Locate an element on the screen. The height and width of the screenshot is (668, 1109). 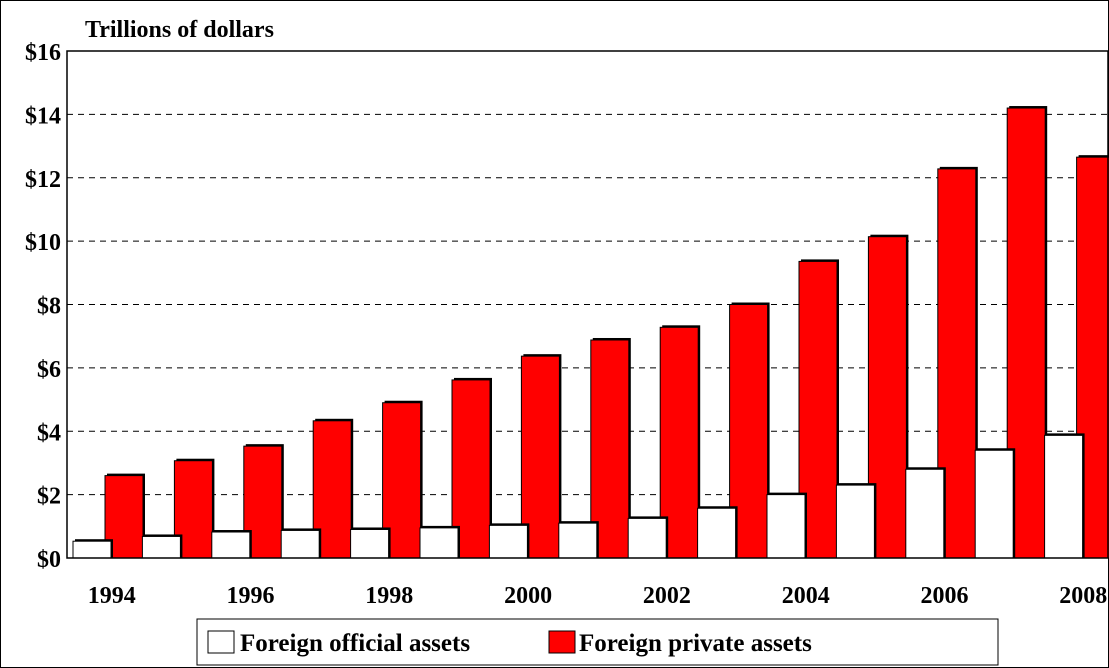
bar-official-2005 is located at coordinates (855, 521).